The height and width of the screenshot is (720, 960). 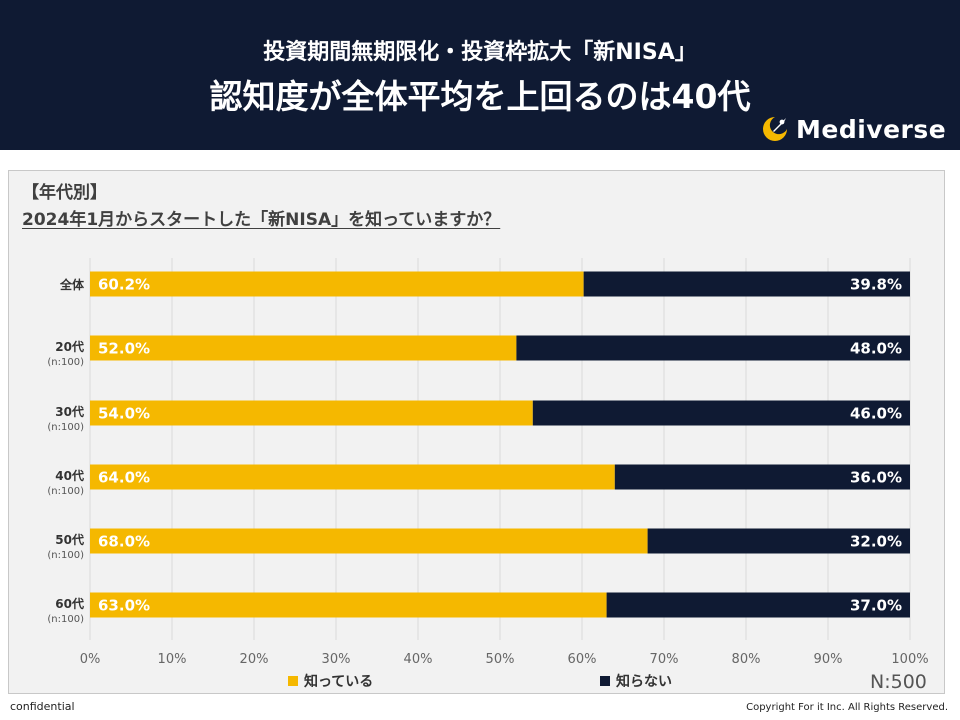 I want to click on category-label: 50代, so click(x=69, y=540).